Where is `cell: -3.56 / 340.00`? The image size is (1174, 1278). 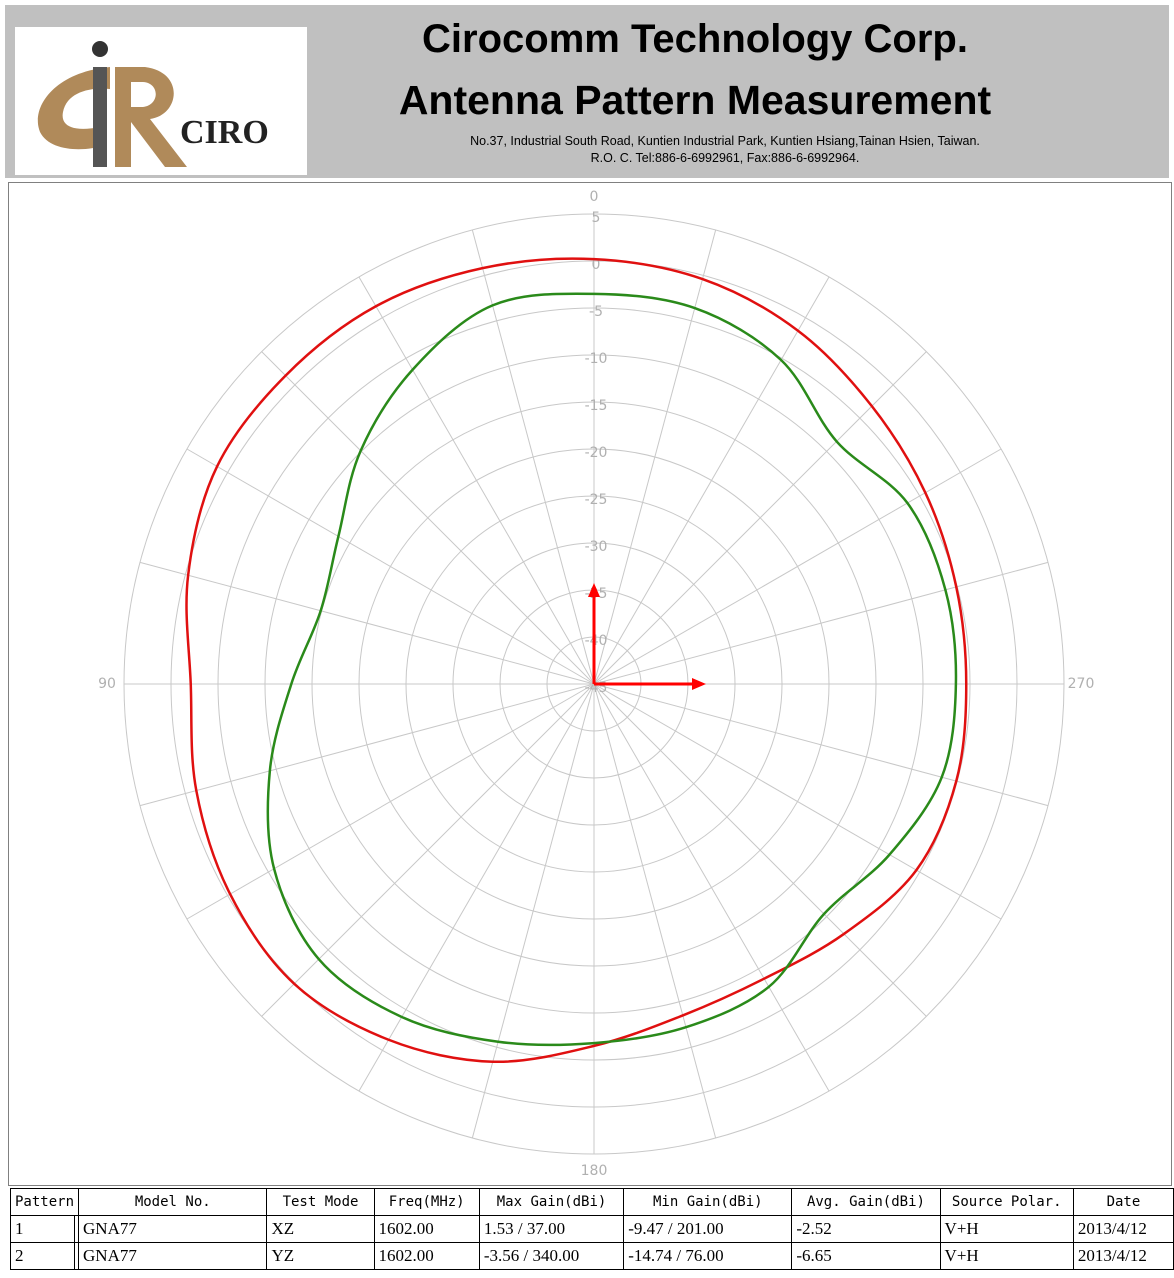
cell: -3.56 / 340.00 is located at coordinates (551, 1256).